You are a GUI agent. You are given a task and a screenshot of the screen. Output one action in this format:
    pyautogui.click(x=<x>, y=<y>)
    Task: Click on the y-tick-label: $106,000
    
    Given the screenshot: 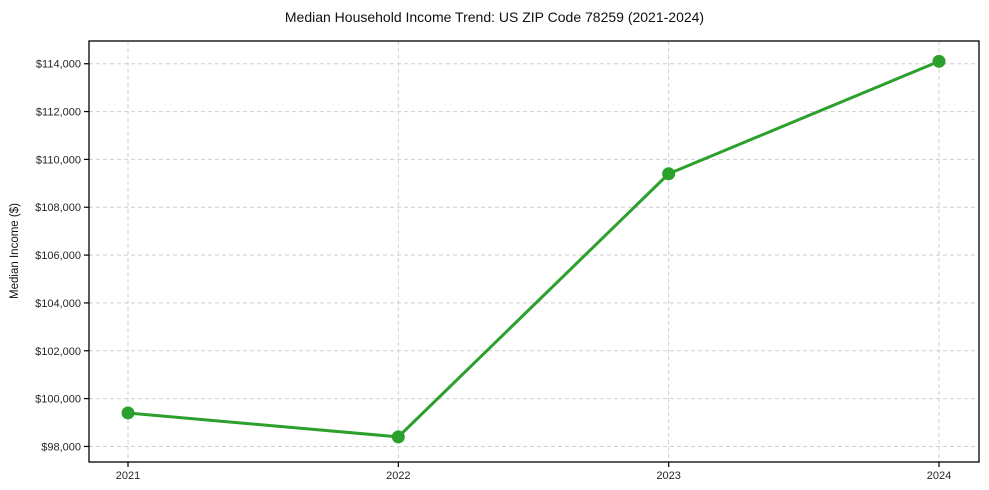 What is the action you would take?
    pyautogui.click(x=58, y=256)
    